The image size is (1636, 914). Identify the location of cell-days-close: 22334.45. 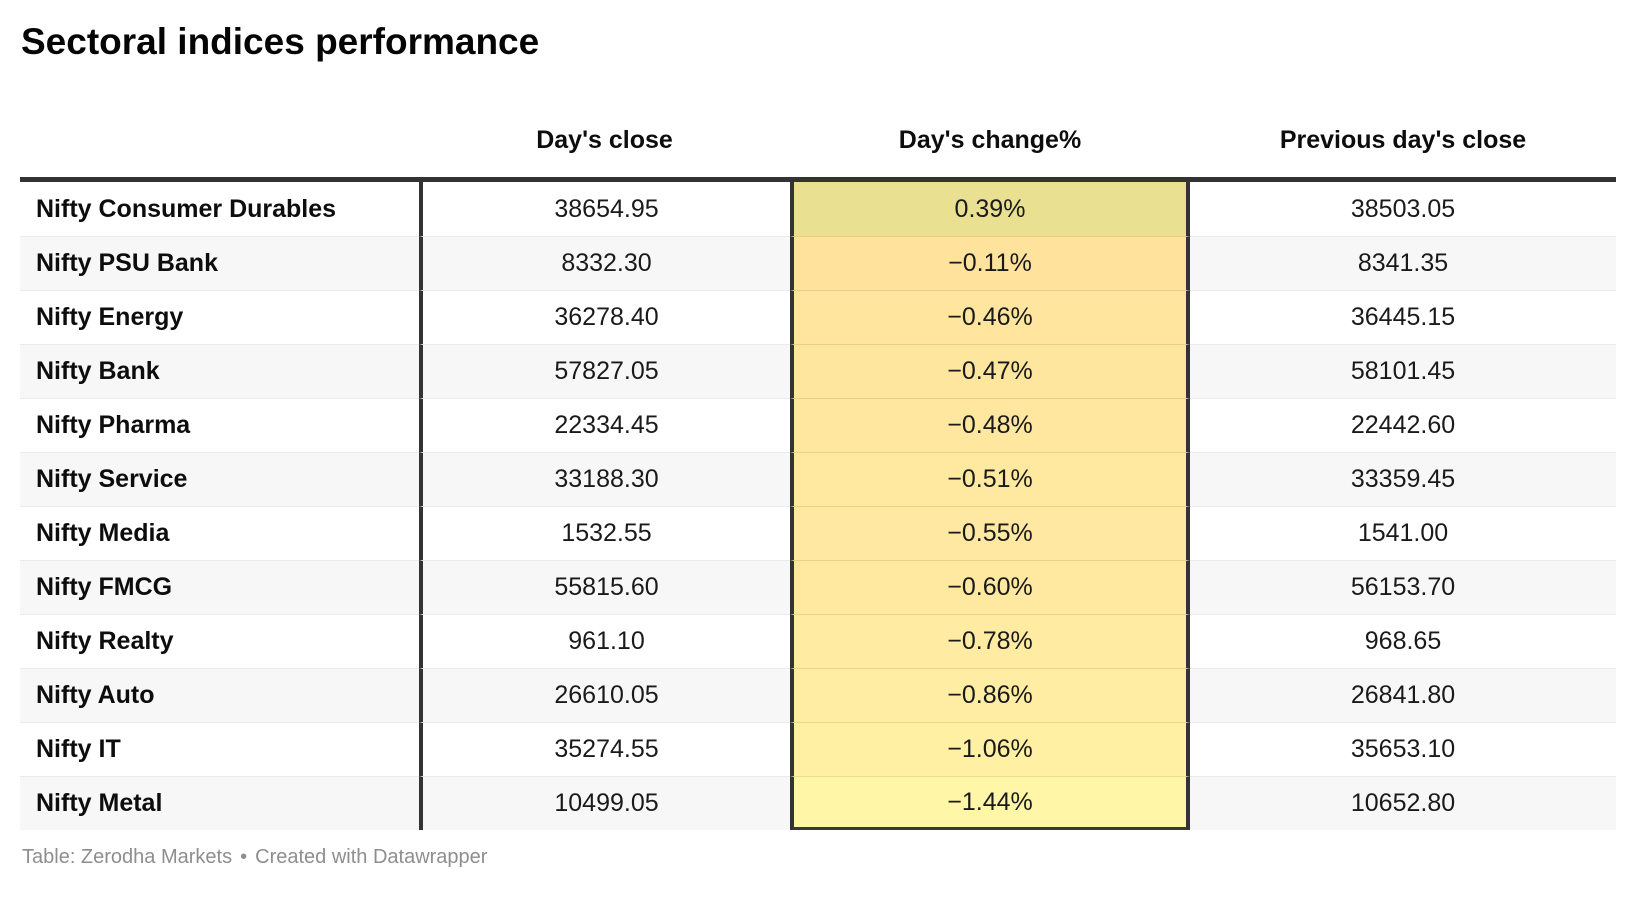
(604, 425).